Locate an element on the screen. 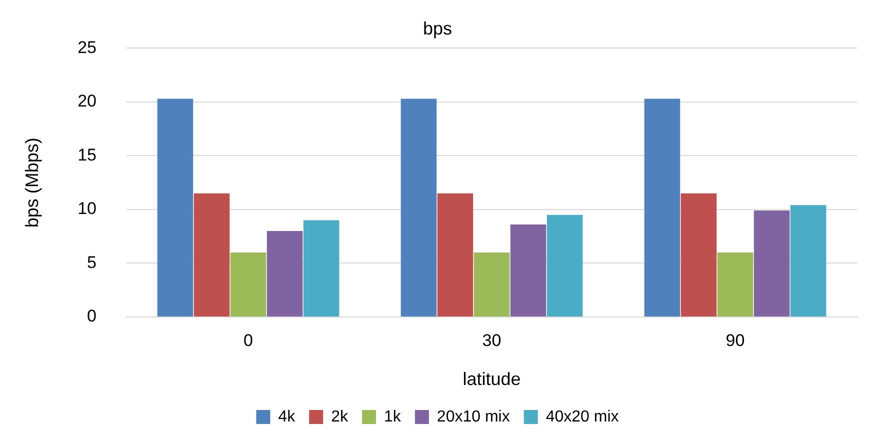 This screenshot has height=443, width=875. legend-label: 20x10 mix is located at coordinates (473, 417).